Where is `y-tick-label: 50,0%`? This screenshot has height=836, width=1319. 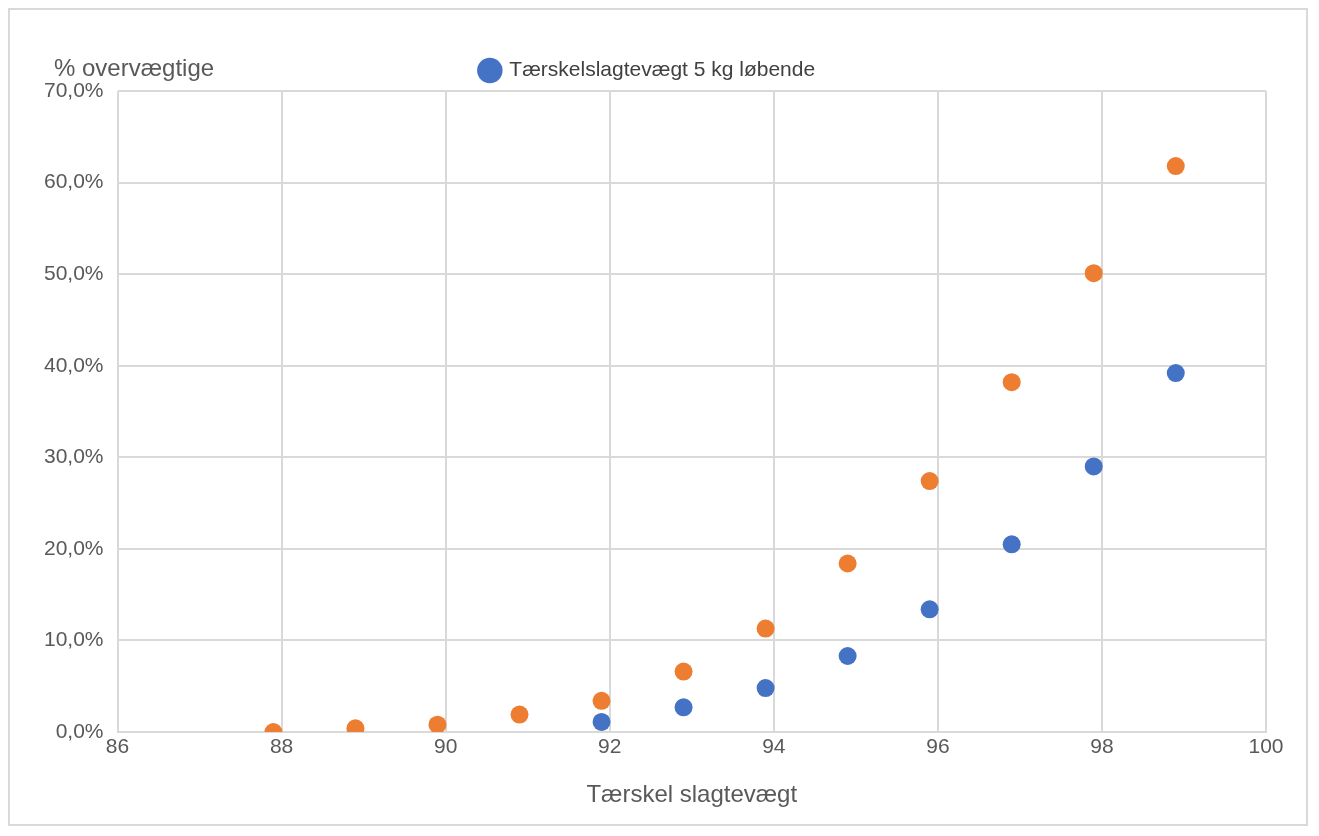
y-tick-label: 50,0% is located at coordinates (74, 272).